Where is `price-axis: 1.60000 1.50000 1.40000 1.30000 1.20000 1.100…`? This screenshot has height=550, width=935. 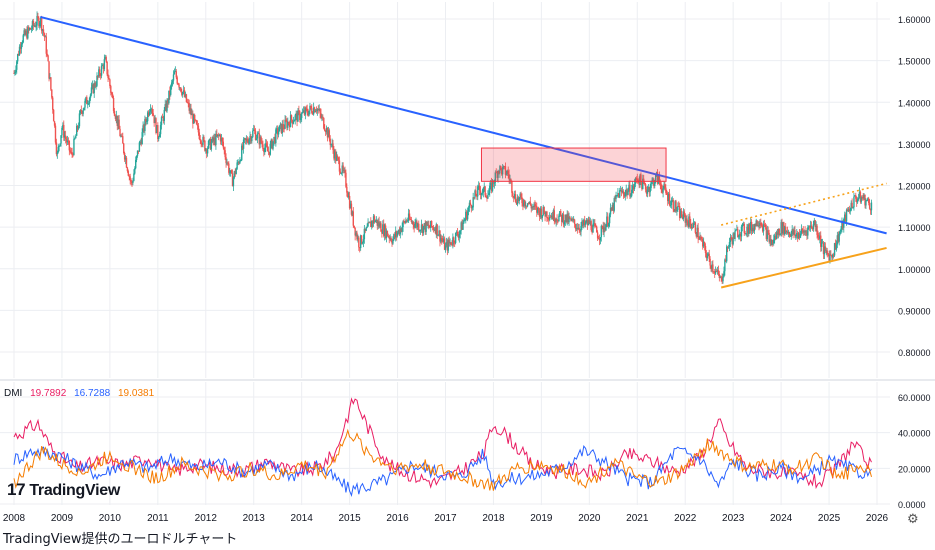 price-axis: 1.60000 1.50000 1.40000 1.30000 1.20000 1.100… is located at coordinates (914, 186).